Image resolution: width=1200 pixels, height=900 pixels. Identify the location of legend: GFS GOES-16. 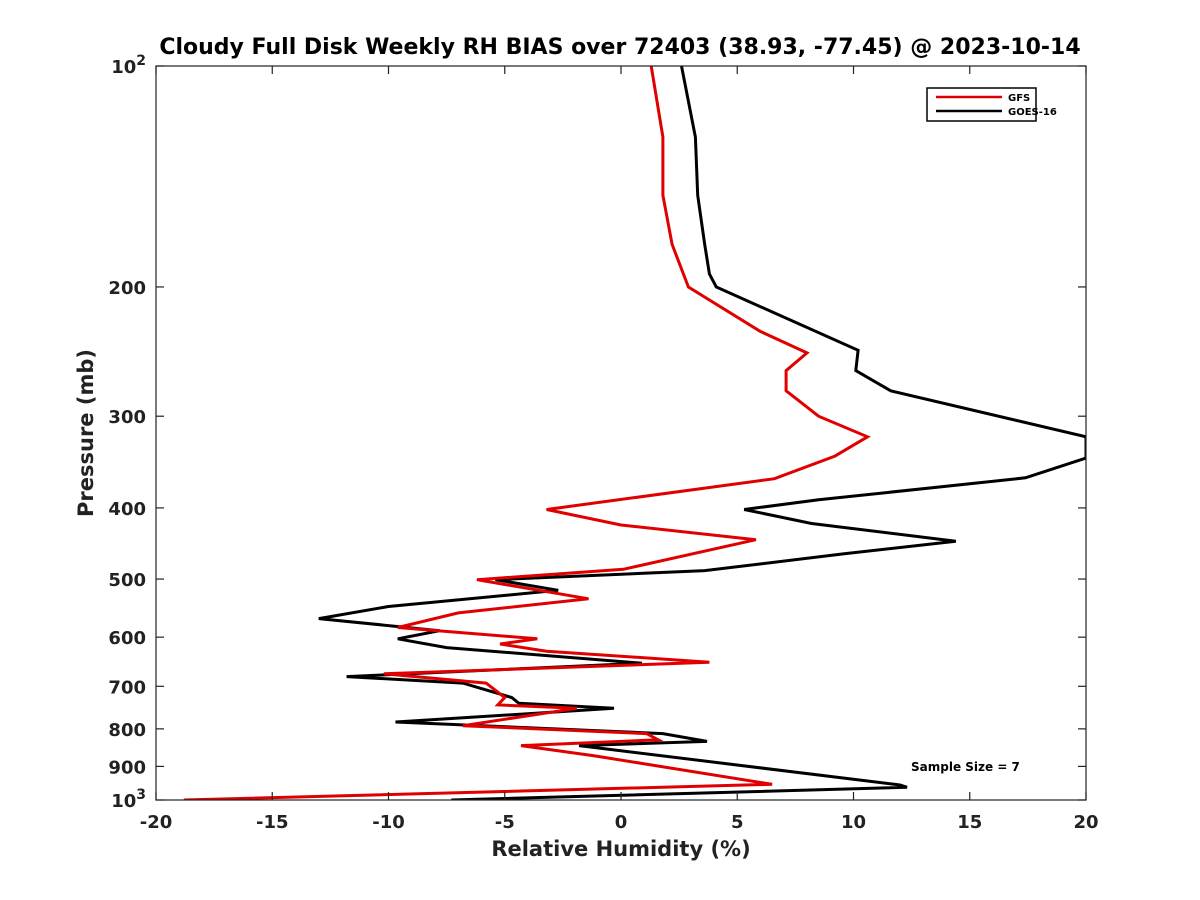
(991, 104).